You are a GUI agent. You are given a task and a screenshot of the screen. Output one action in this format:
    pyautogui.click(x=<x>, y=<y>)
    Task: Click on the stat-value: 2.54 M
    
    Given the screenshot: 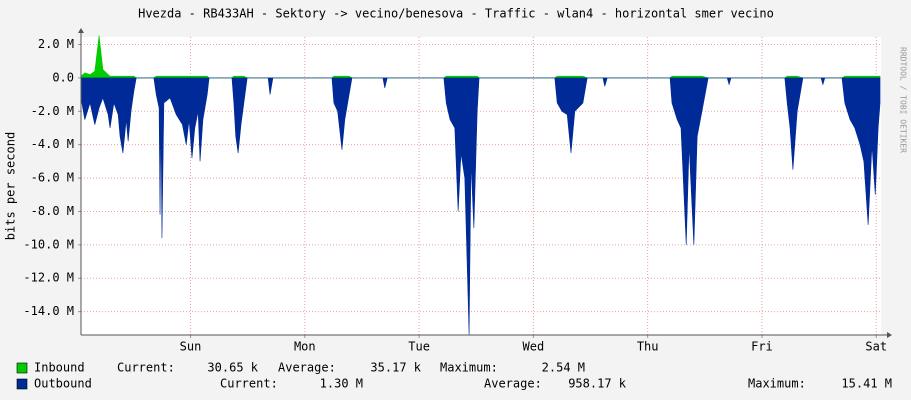 What is the action you would take?
    pyautogui.click(x=563, y=368)
    